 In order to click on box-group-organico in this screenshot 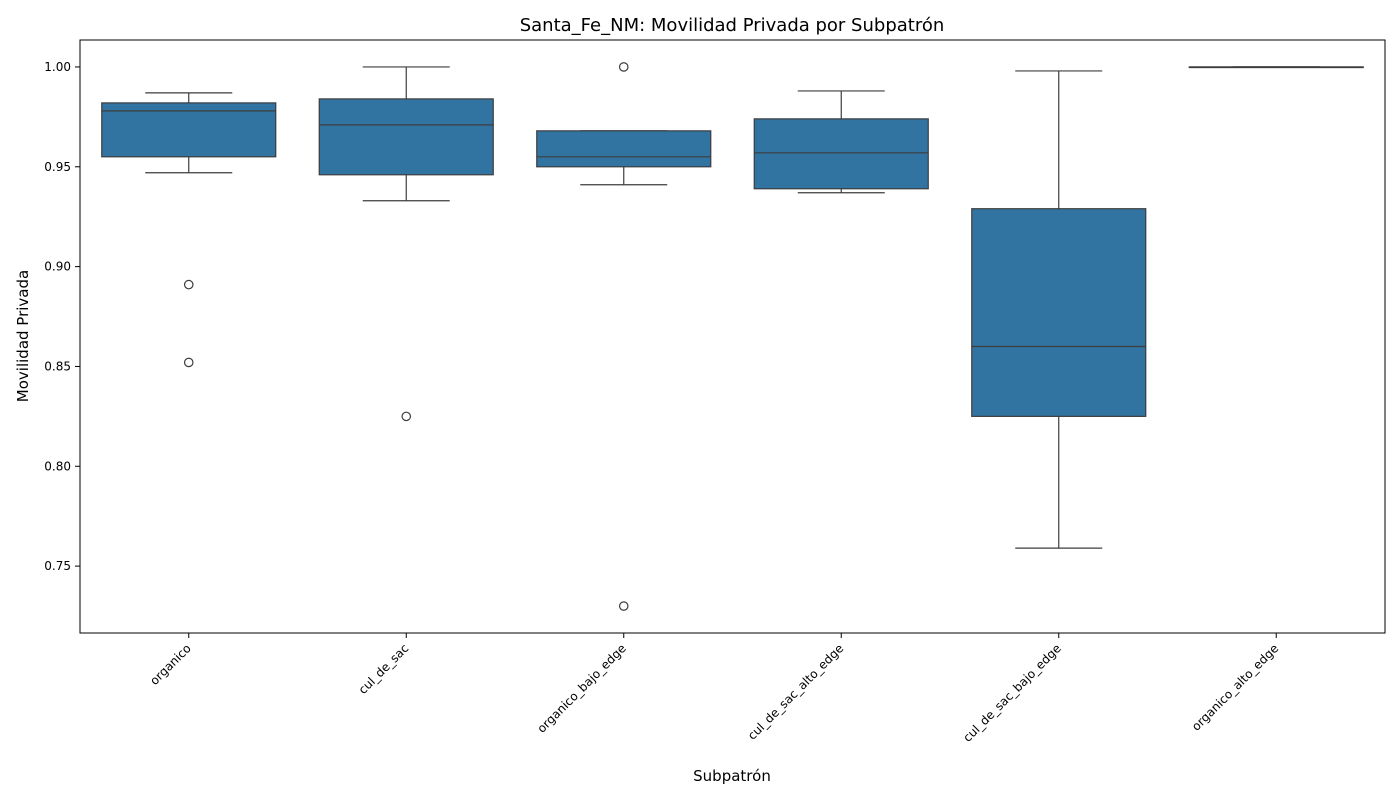, I will do `click(189, 230)`.